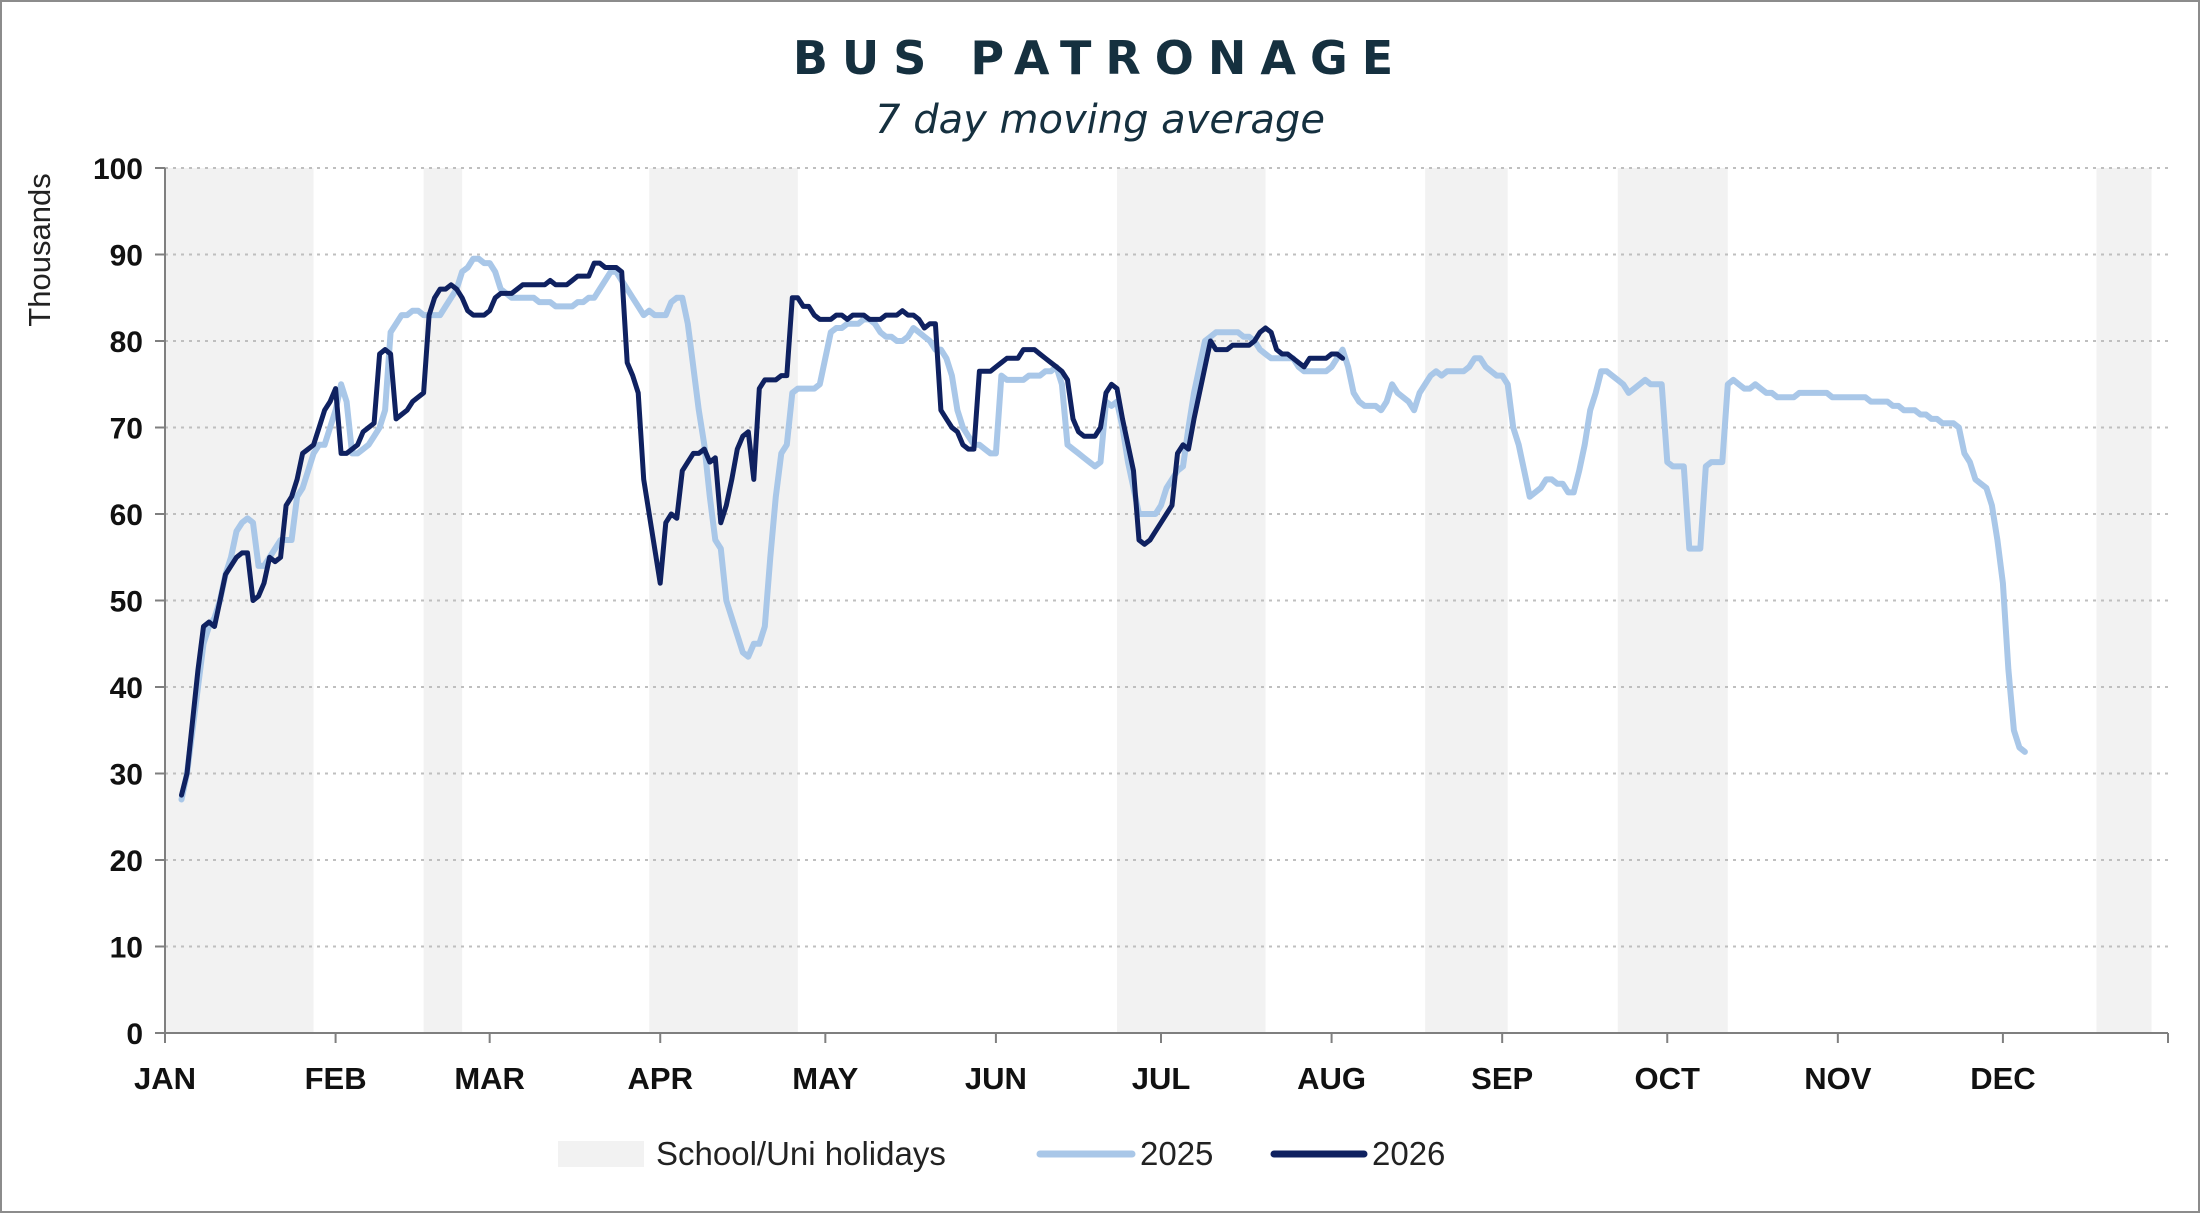 The image size is (2200, 1213). Describe the element at coordinates (126, 429) in the screenshot. I see `y-tick-label-70: 70` at that location.